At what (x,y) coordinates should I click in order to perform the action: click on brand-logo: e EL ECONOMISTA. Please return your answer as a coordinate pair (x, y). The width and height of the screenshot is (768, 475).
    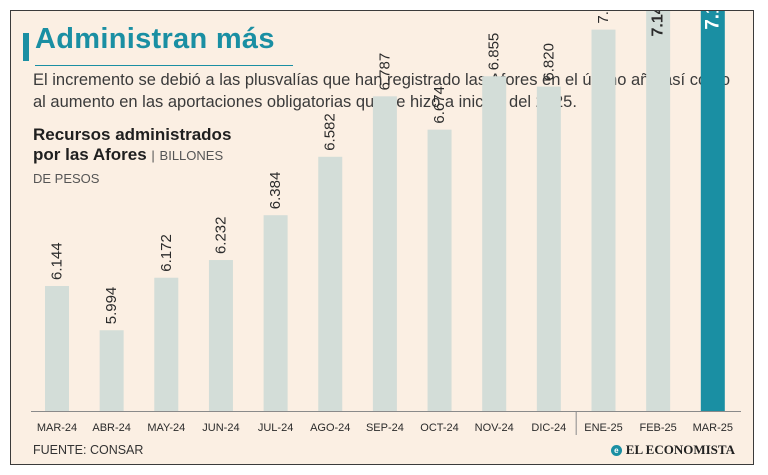
    Looking at the image, I should click on (672, 450).